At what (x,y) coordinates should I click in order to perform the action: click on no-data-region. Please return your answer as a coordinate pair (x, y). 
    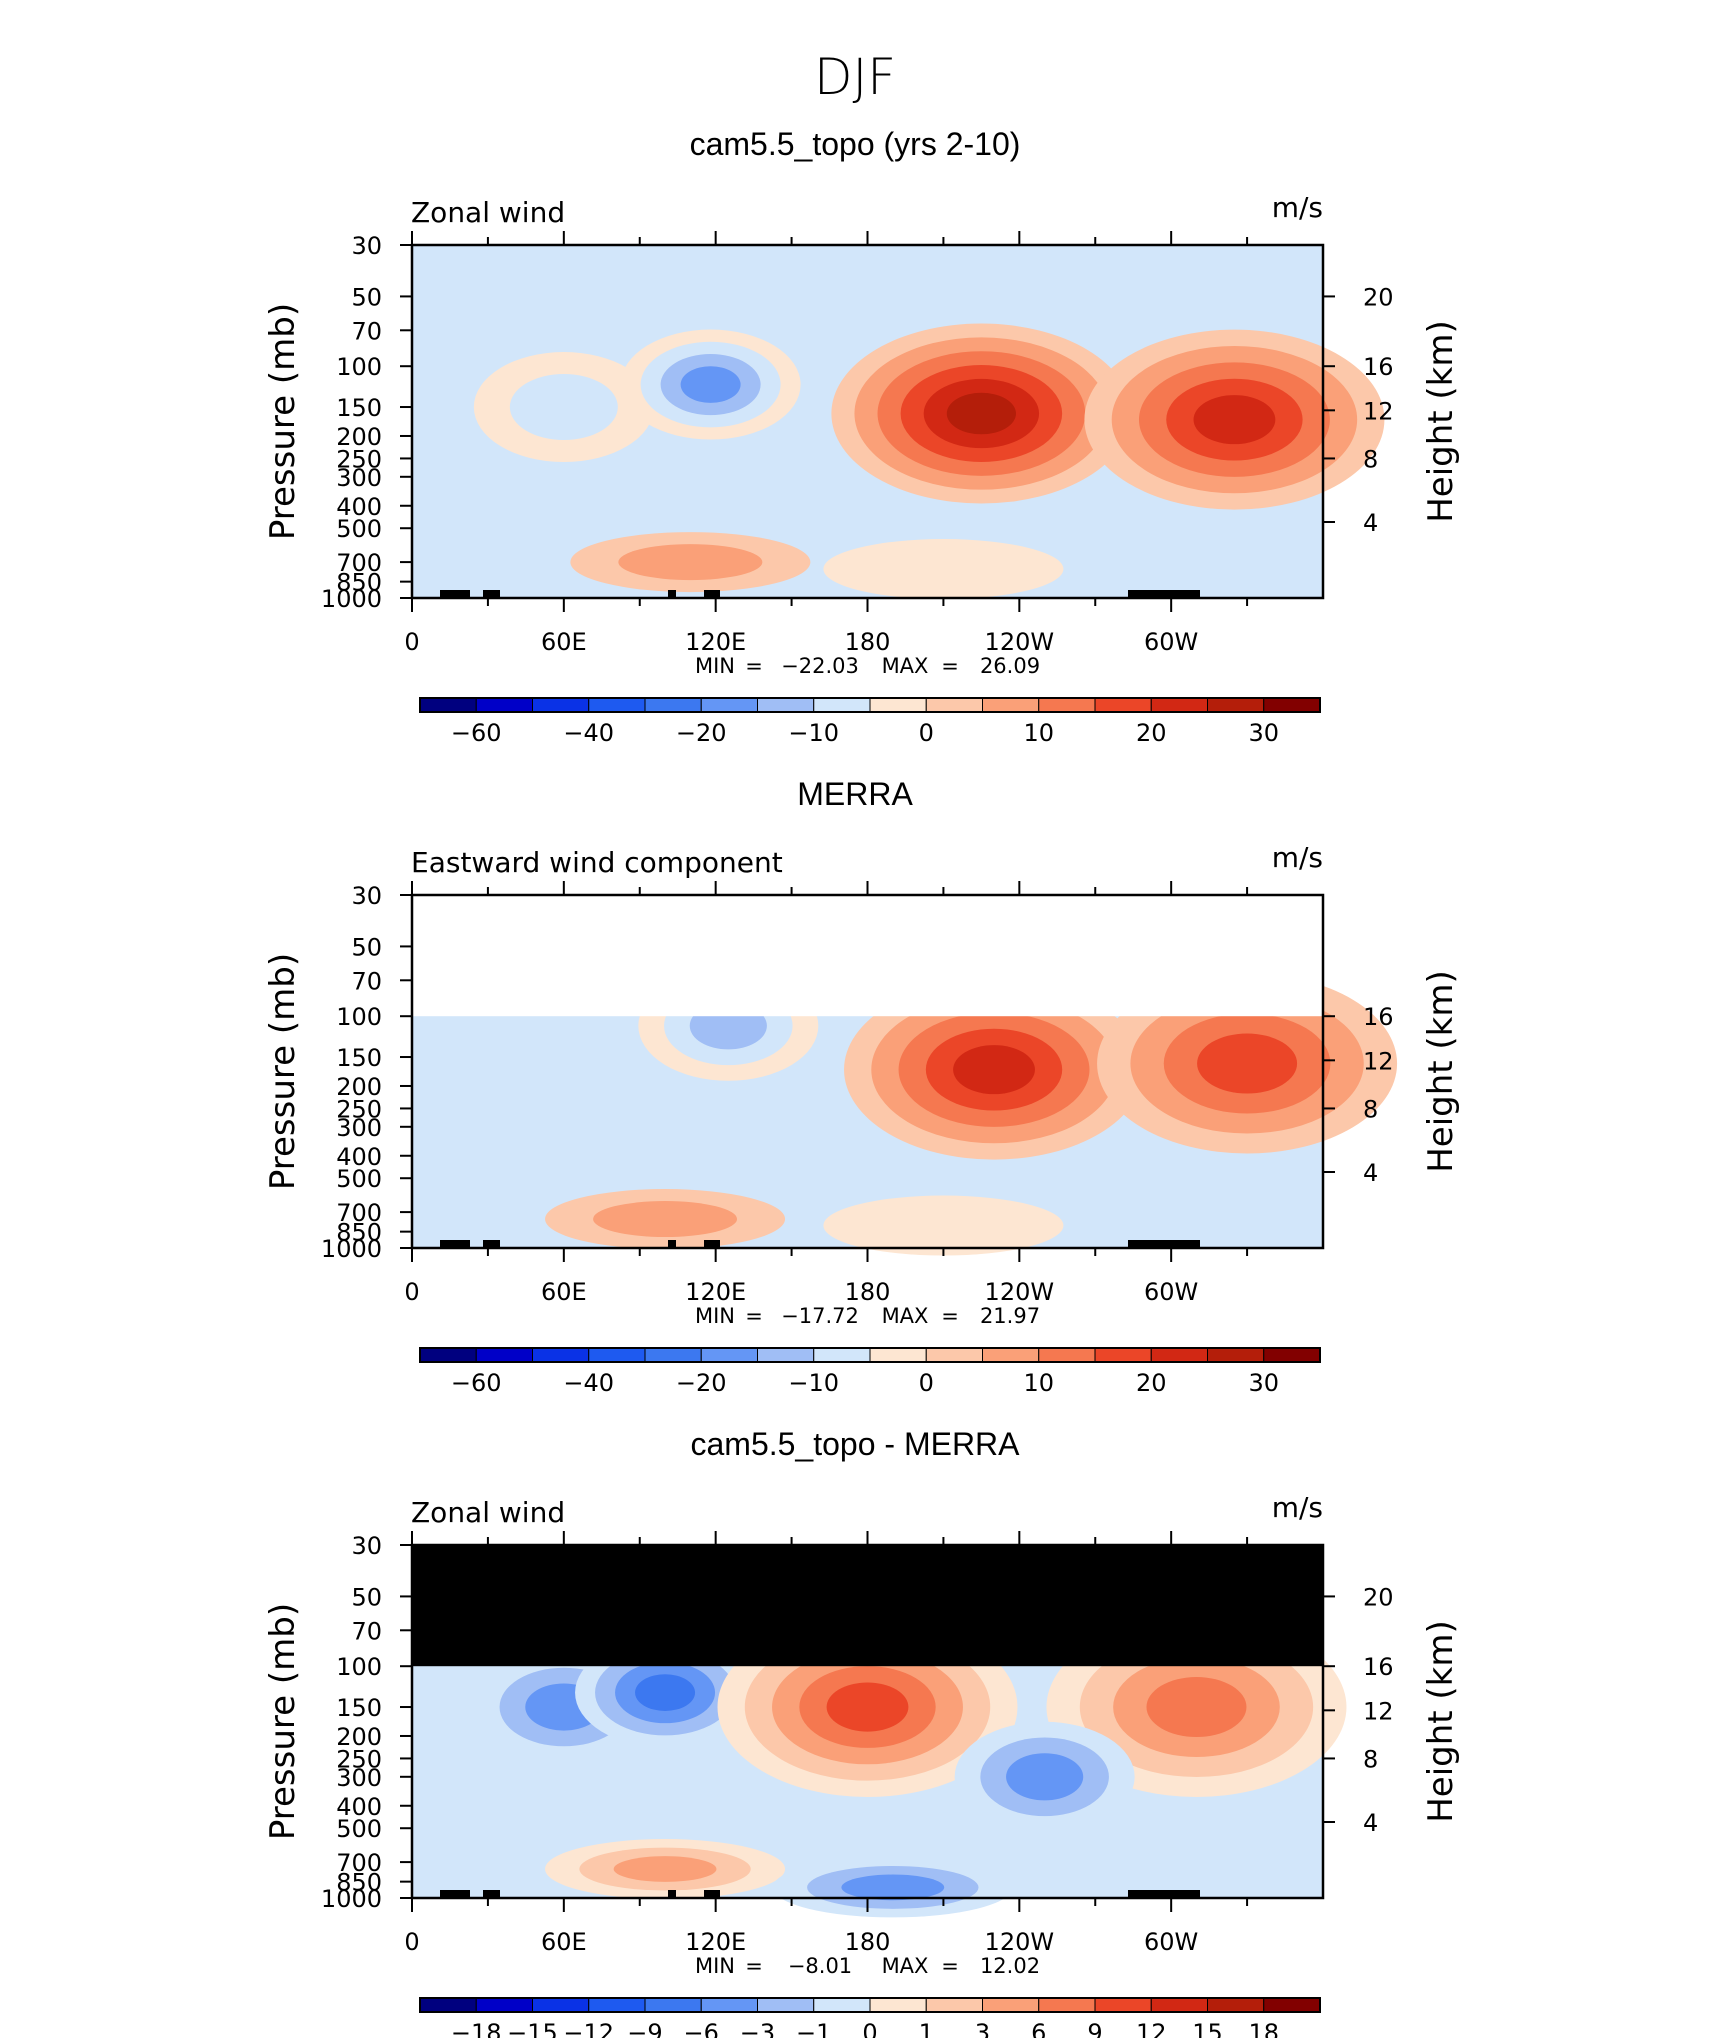
    Looking at the image, I should click on (867, 956).